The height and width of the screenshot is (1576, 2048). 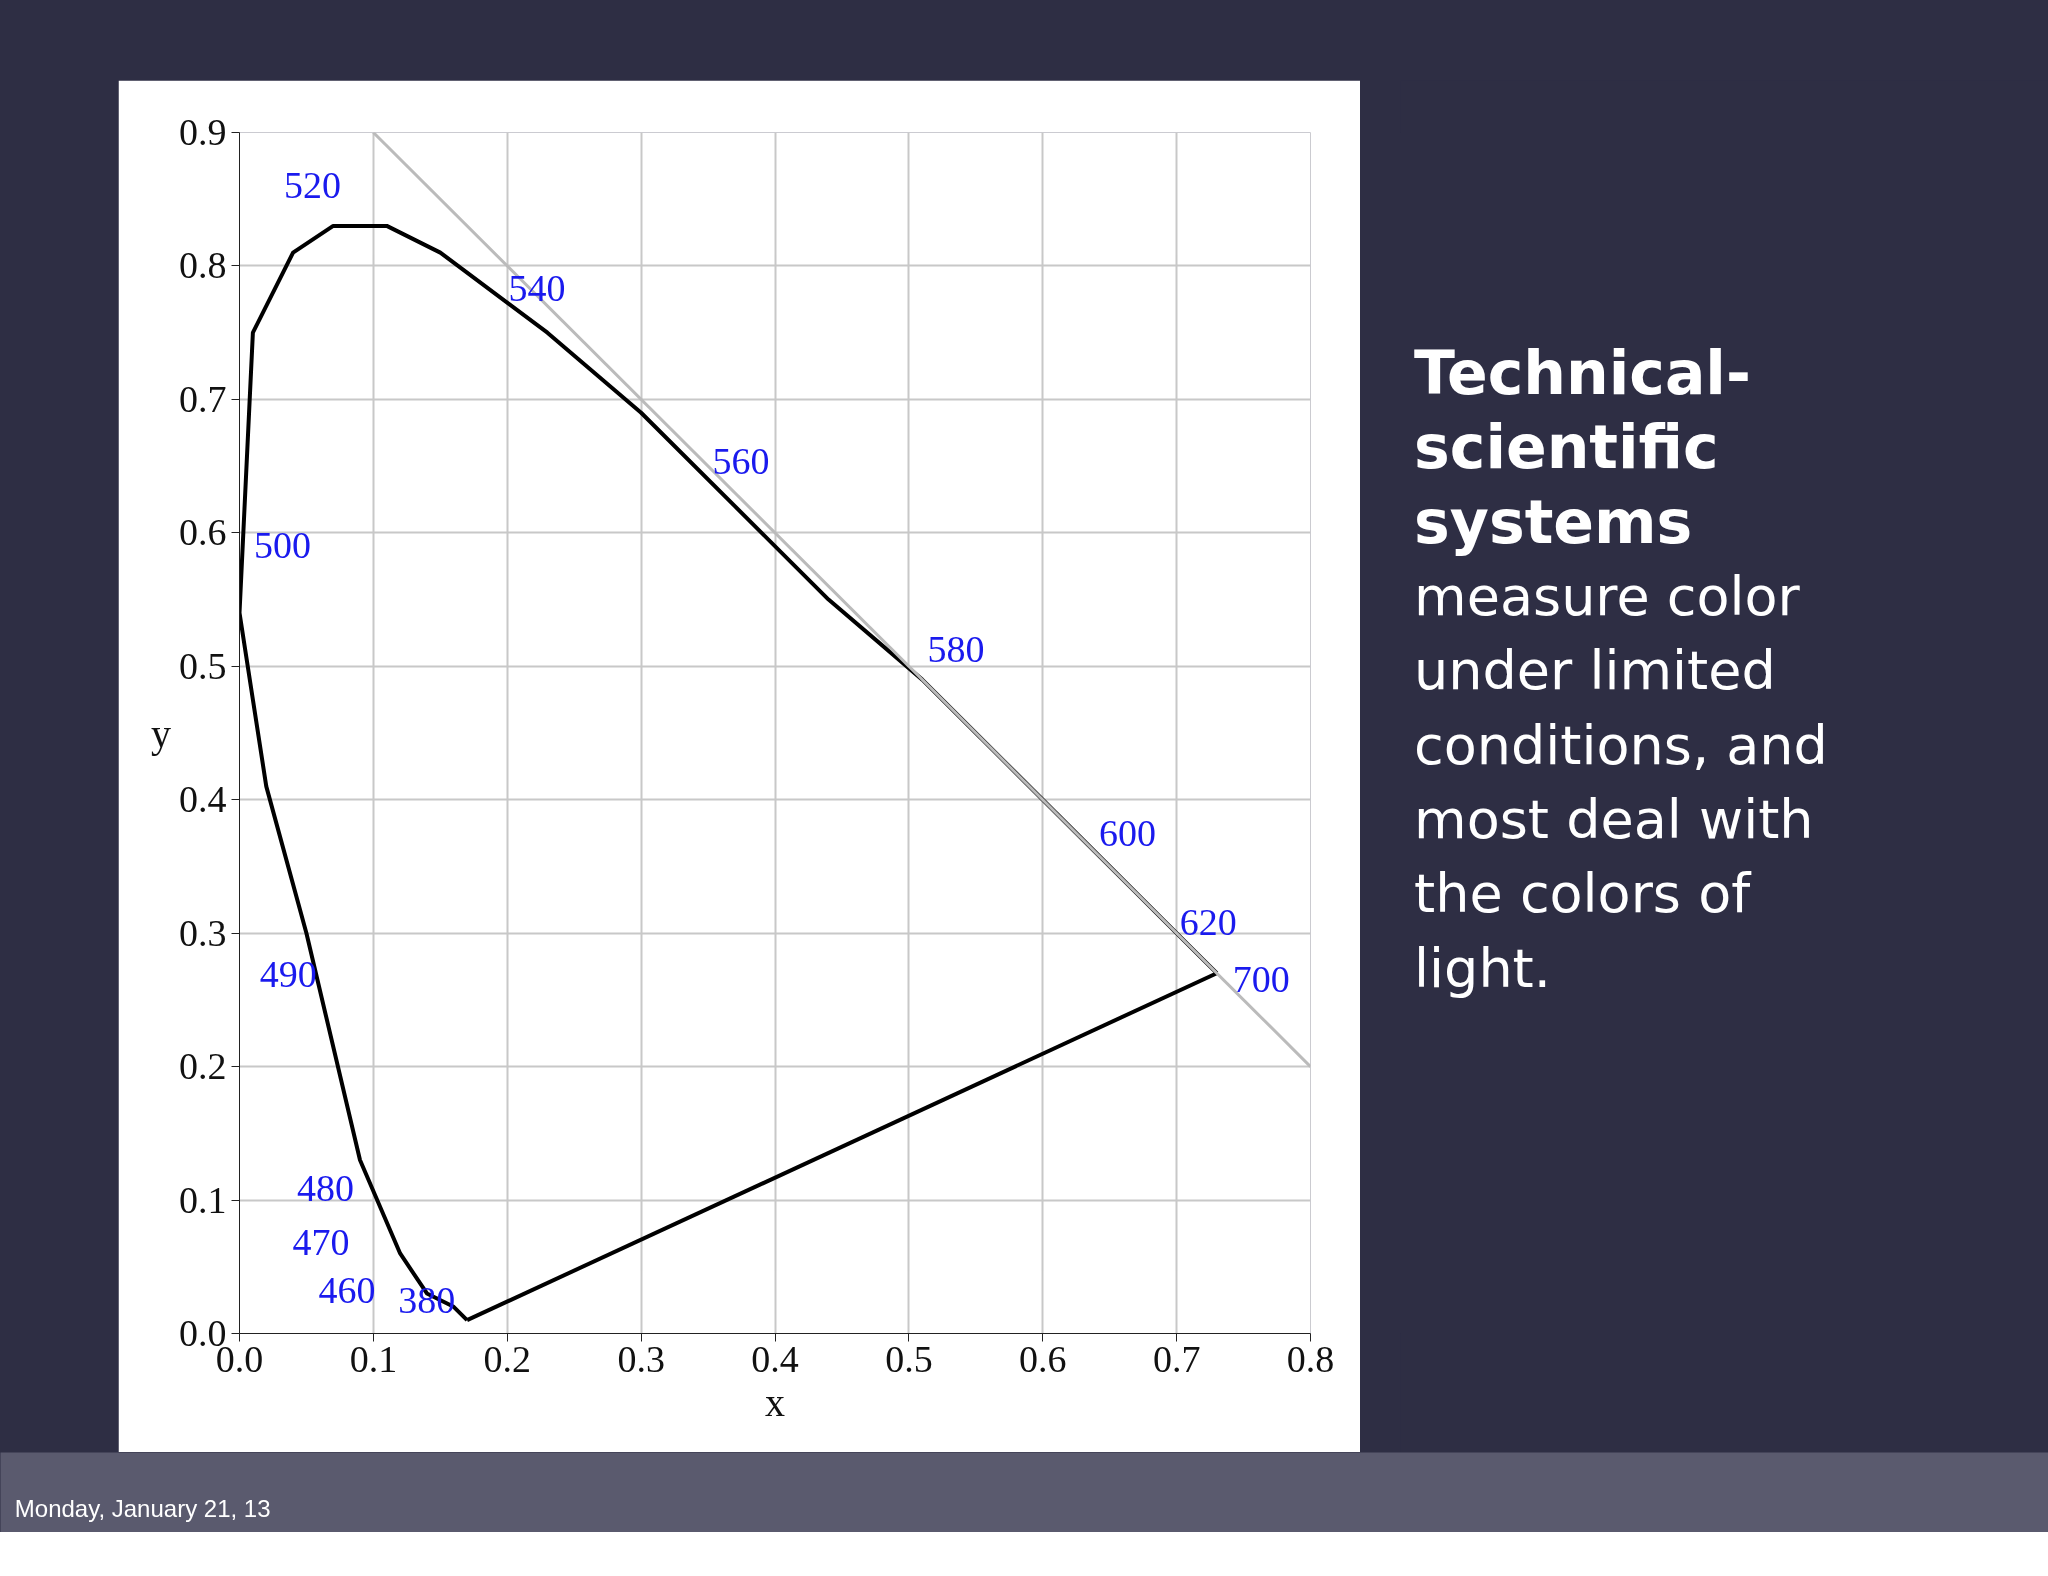 I want to click on text: Monday, January 21, 13, so click(x=142, y=1508).